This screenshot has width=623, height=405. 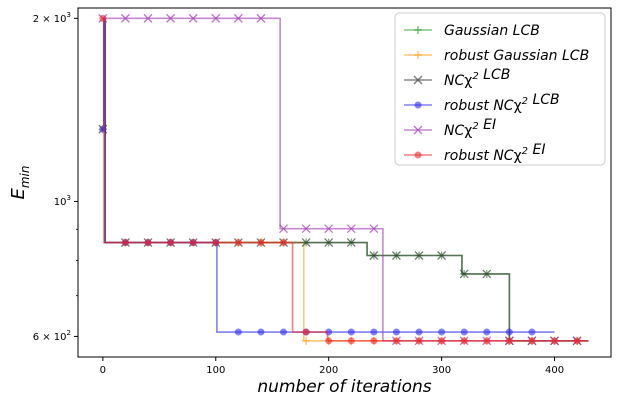 I want to click on legend-item: Gaussian LCB, so click(x=472, y=31).